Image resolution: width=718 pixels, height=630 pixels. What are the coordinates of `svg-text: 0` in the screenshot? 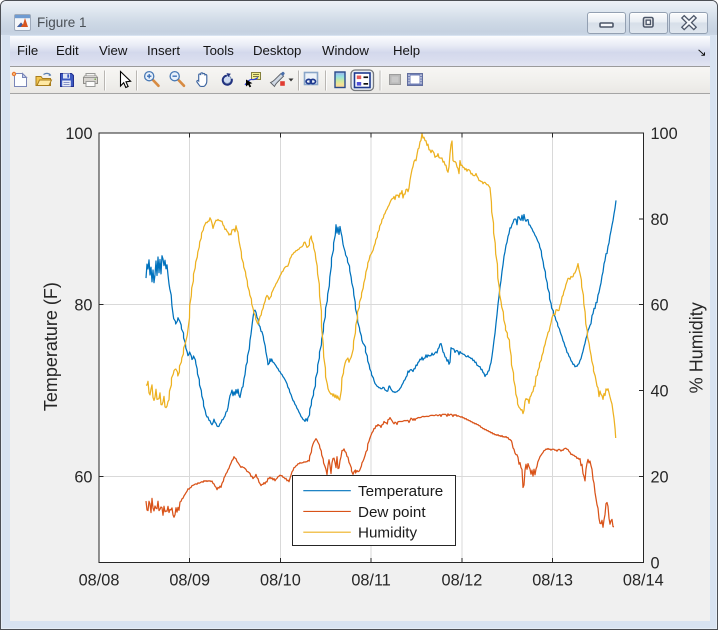 It's located at (655, 563).